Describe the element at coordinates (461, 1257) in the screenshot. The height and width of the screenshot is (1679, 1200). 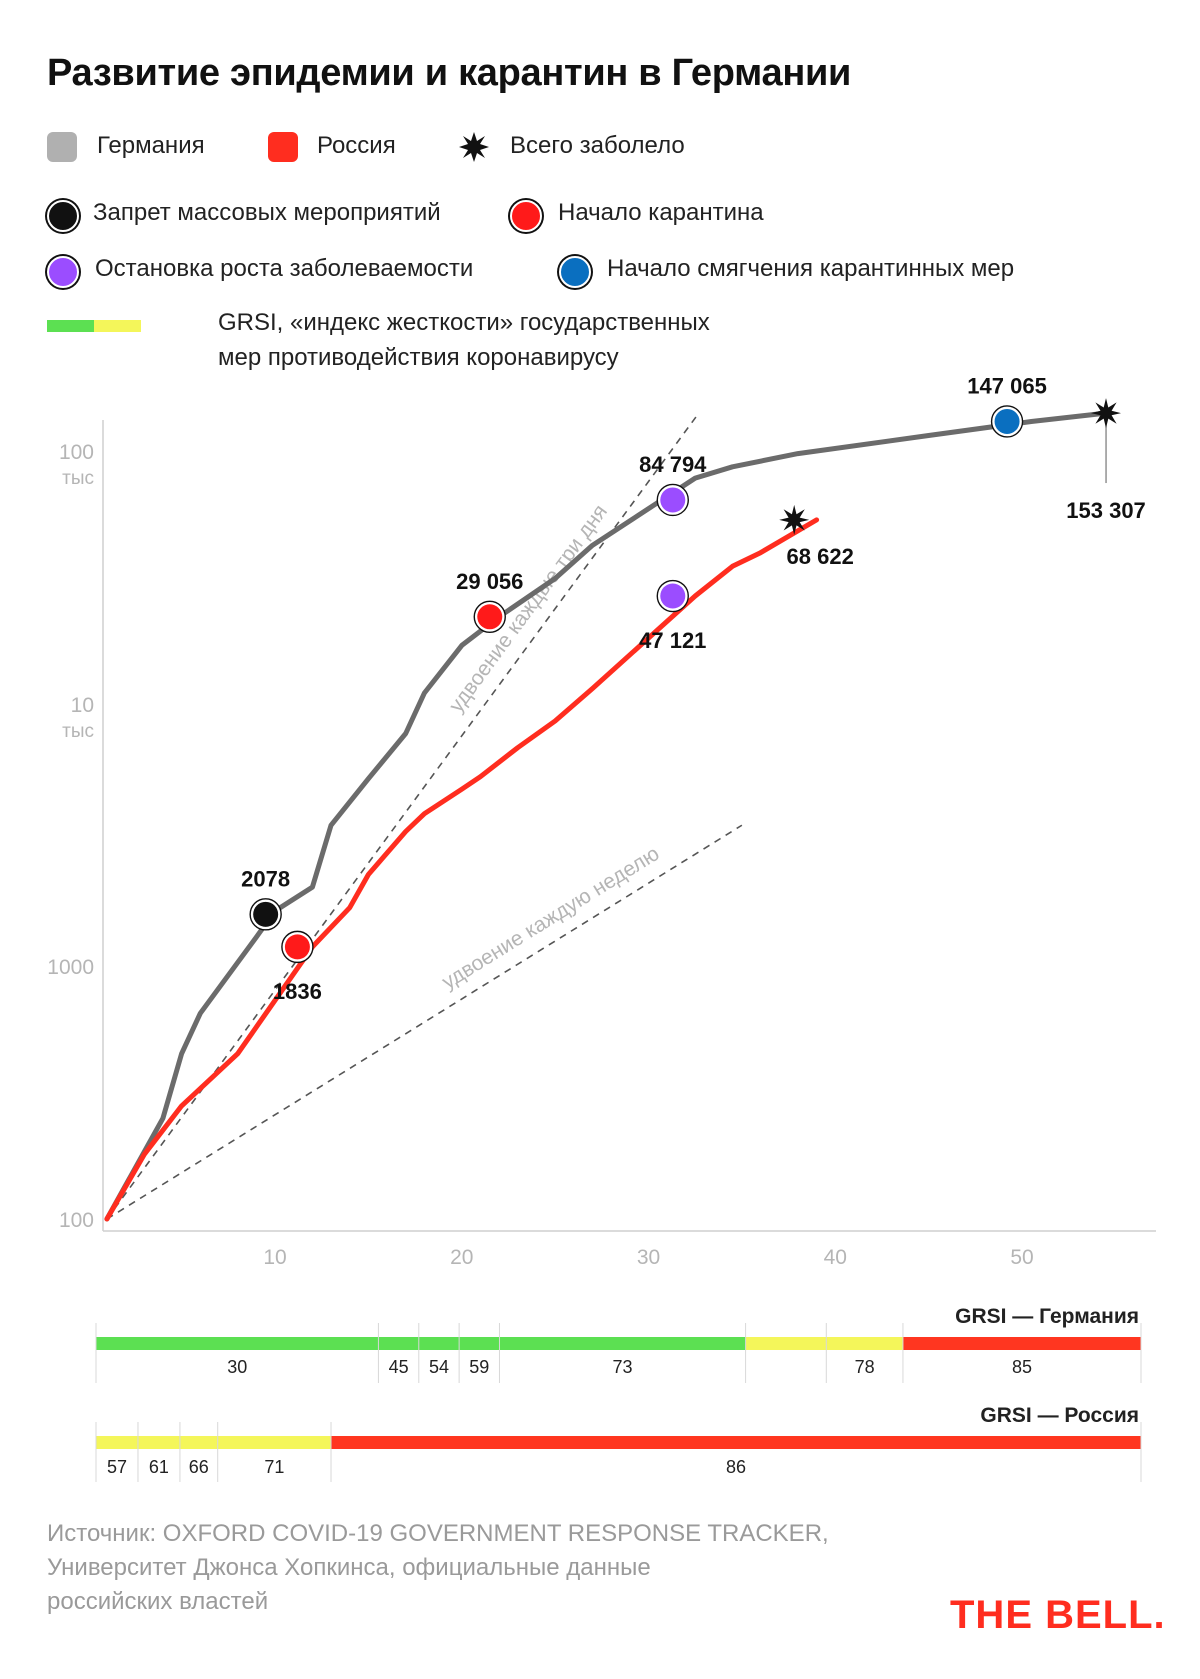
I see `x-tick-label: 20` at that location.